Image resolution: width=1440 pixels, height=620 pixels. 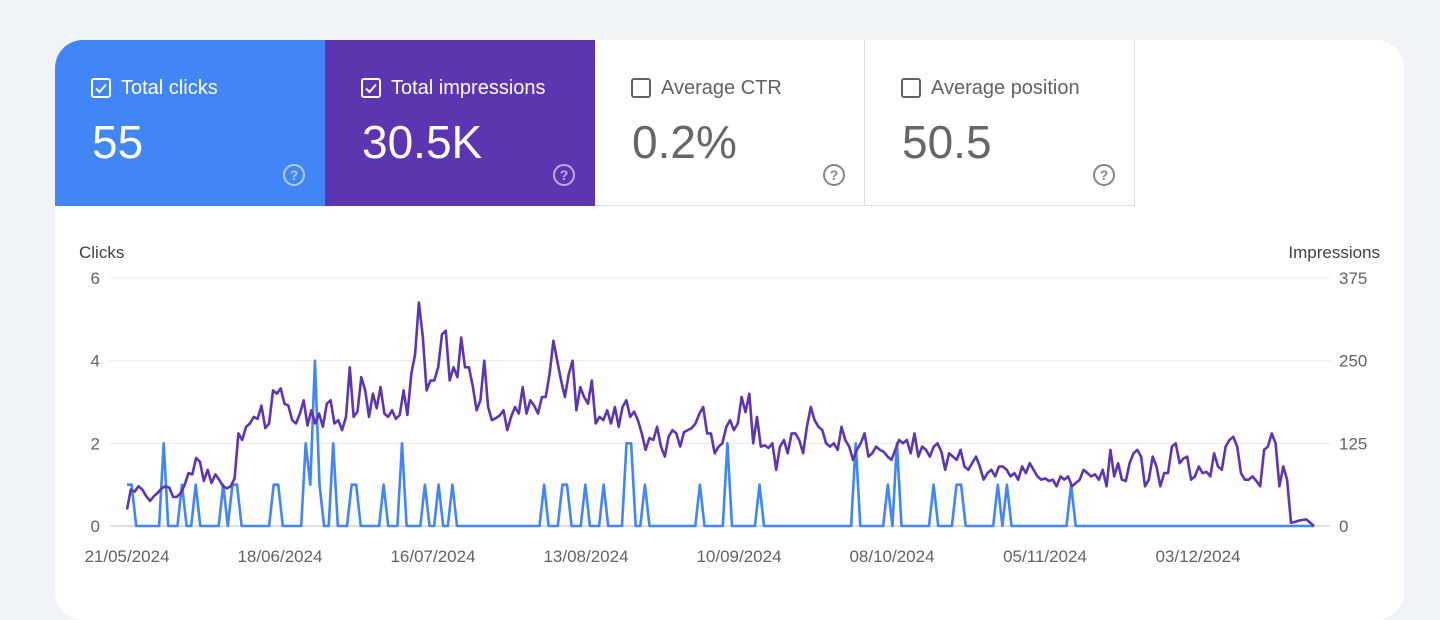 What do you see at coordinates (1000, 123) in the screenshot?
I see `average-position-tile: Average position 50.5 ?` at bounding box center [1000, 123].